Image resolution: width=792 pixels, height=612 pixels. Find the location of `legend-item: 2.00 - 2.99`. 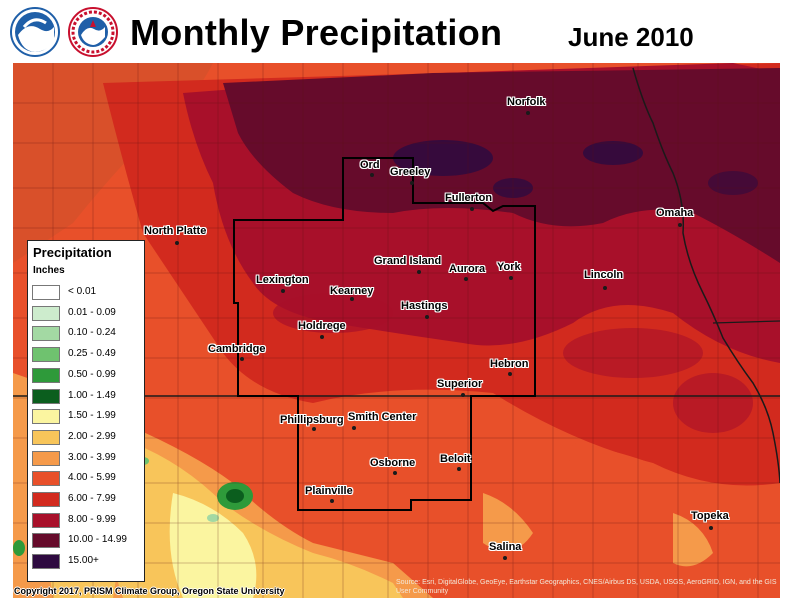

legend-item: 2.00 - 2.99 is located at coordinates (87, 437).